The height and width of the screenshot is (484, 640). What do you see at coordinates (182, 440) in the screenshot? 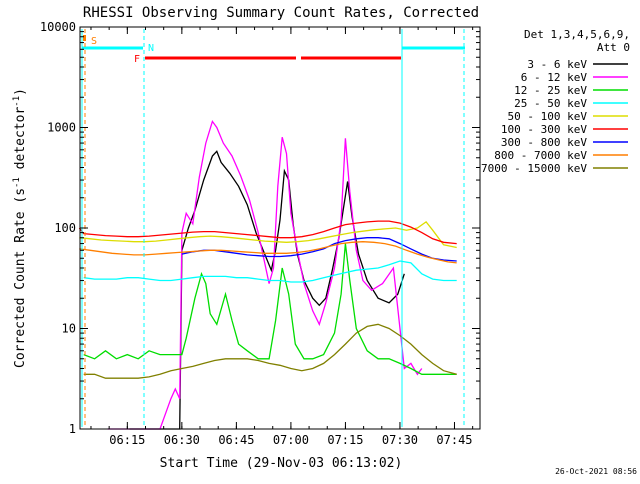
I see `x-tick-label: 06:30` at bounding box center [182, 440].